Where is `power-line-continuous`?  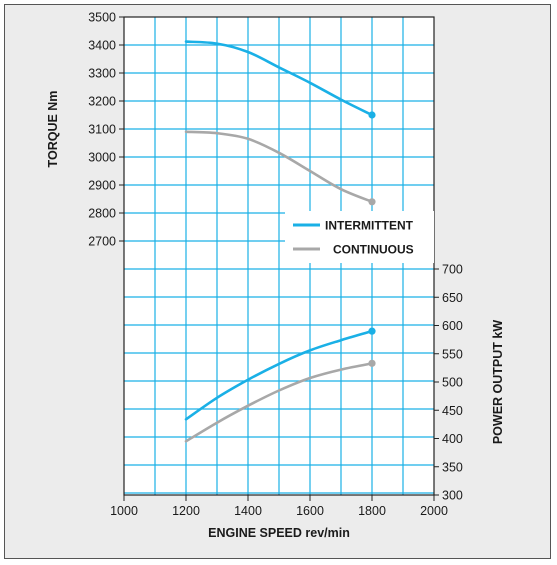 power-line-continuous is located at coordinates (279, 402).